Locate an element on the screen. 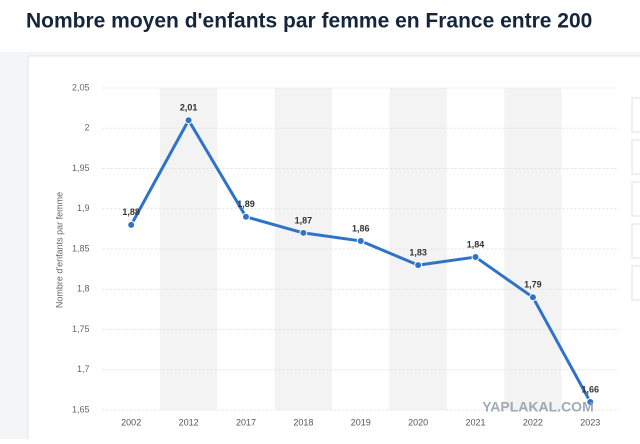 Image resolution: width=640 pixels, height=444 pixels. data-label: 1,87 is located at coordinates (304, 220).